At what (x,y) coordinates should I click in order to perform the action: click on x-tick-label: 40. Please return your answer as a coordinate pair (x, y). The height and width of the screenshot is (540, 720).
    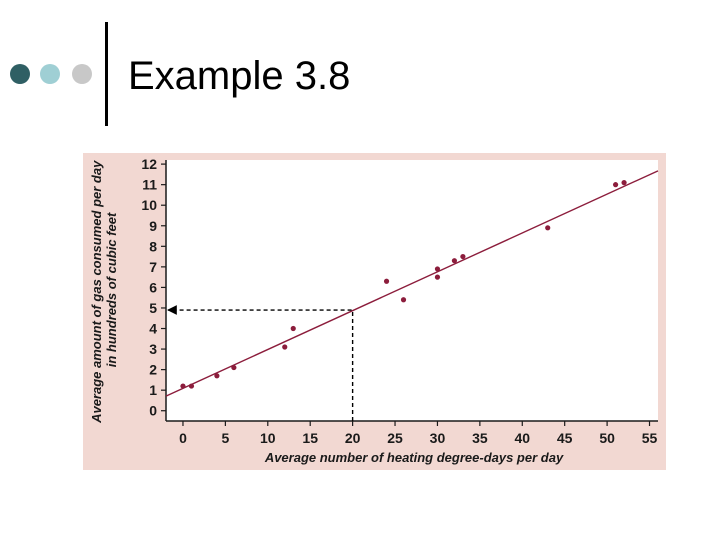
    Looking at the image, I should click on (522, 438).